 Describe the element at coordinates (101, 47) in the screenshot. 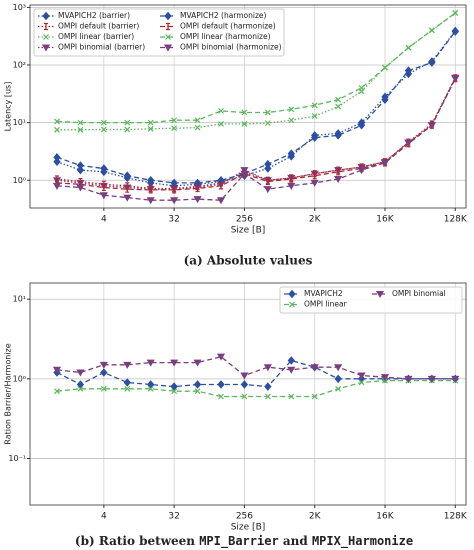

I see `legend-label: OMPI binomial (barrier)` at that location.